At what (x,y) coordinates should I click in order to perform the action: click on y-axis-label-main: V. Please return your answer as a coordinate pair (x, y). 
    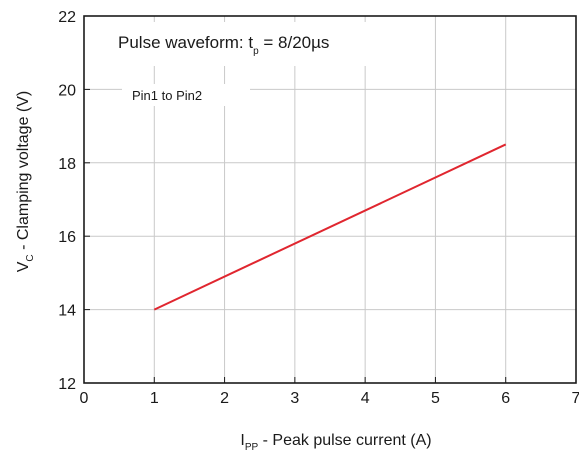
    Looking at the image, I should click on (23, 266).